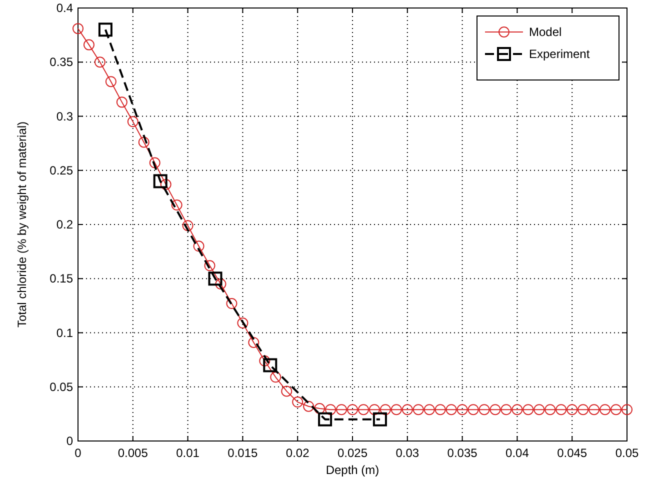  Describe the element at coordinates (243, 453) in the screenshot. I see `x-tick-label: 0.015` at that location.